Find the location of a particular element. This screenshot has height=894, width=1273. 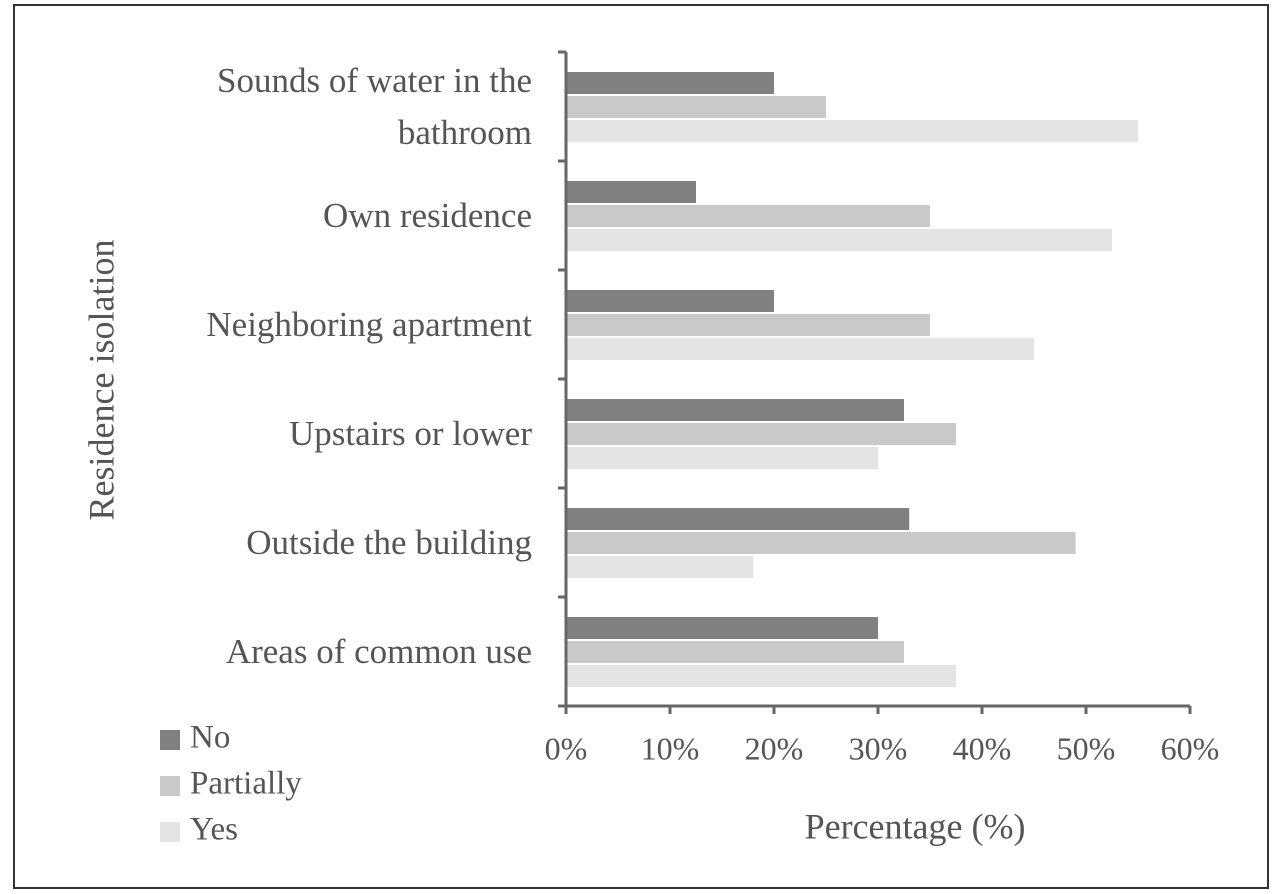

y-tick-label: Neighboring apartment is located at coordinates (369, 324).